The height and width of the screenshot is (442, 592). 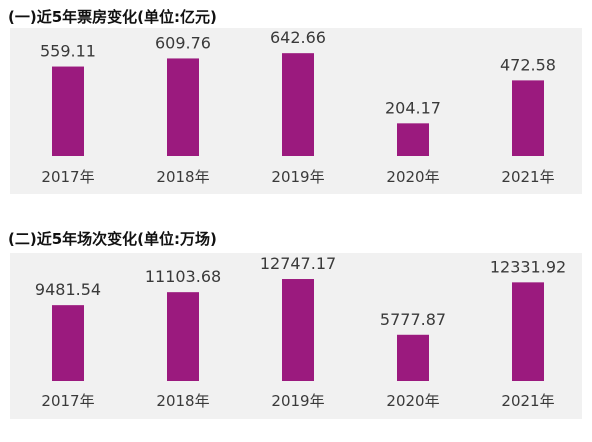 I want to click on data-label: 12747.17, so click(x=298, y=263).